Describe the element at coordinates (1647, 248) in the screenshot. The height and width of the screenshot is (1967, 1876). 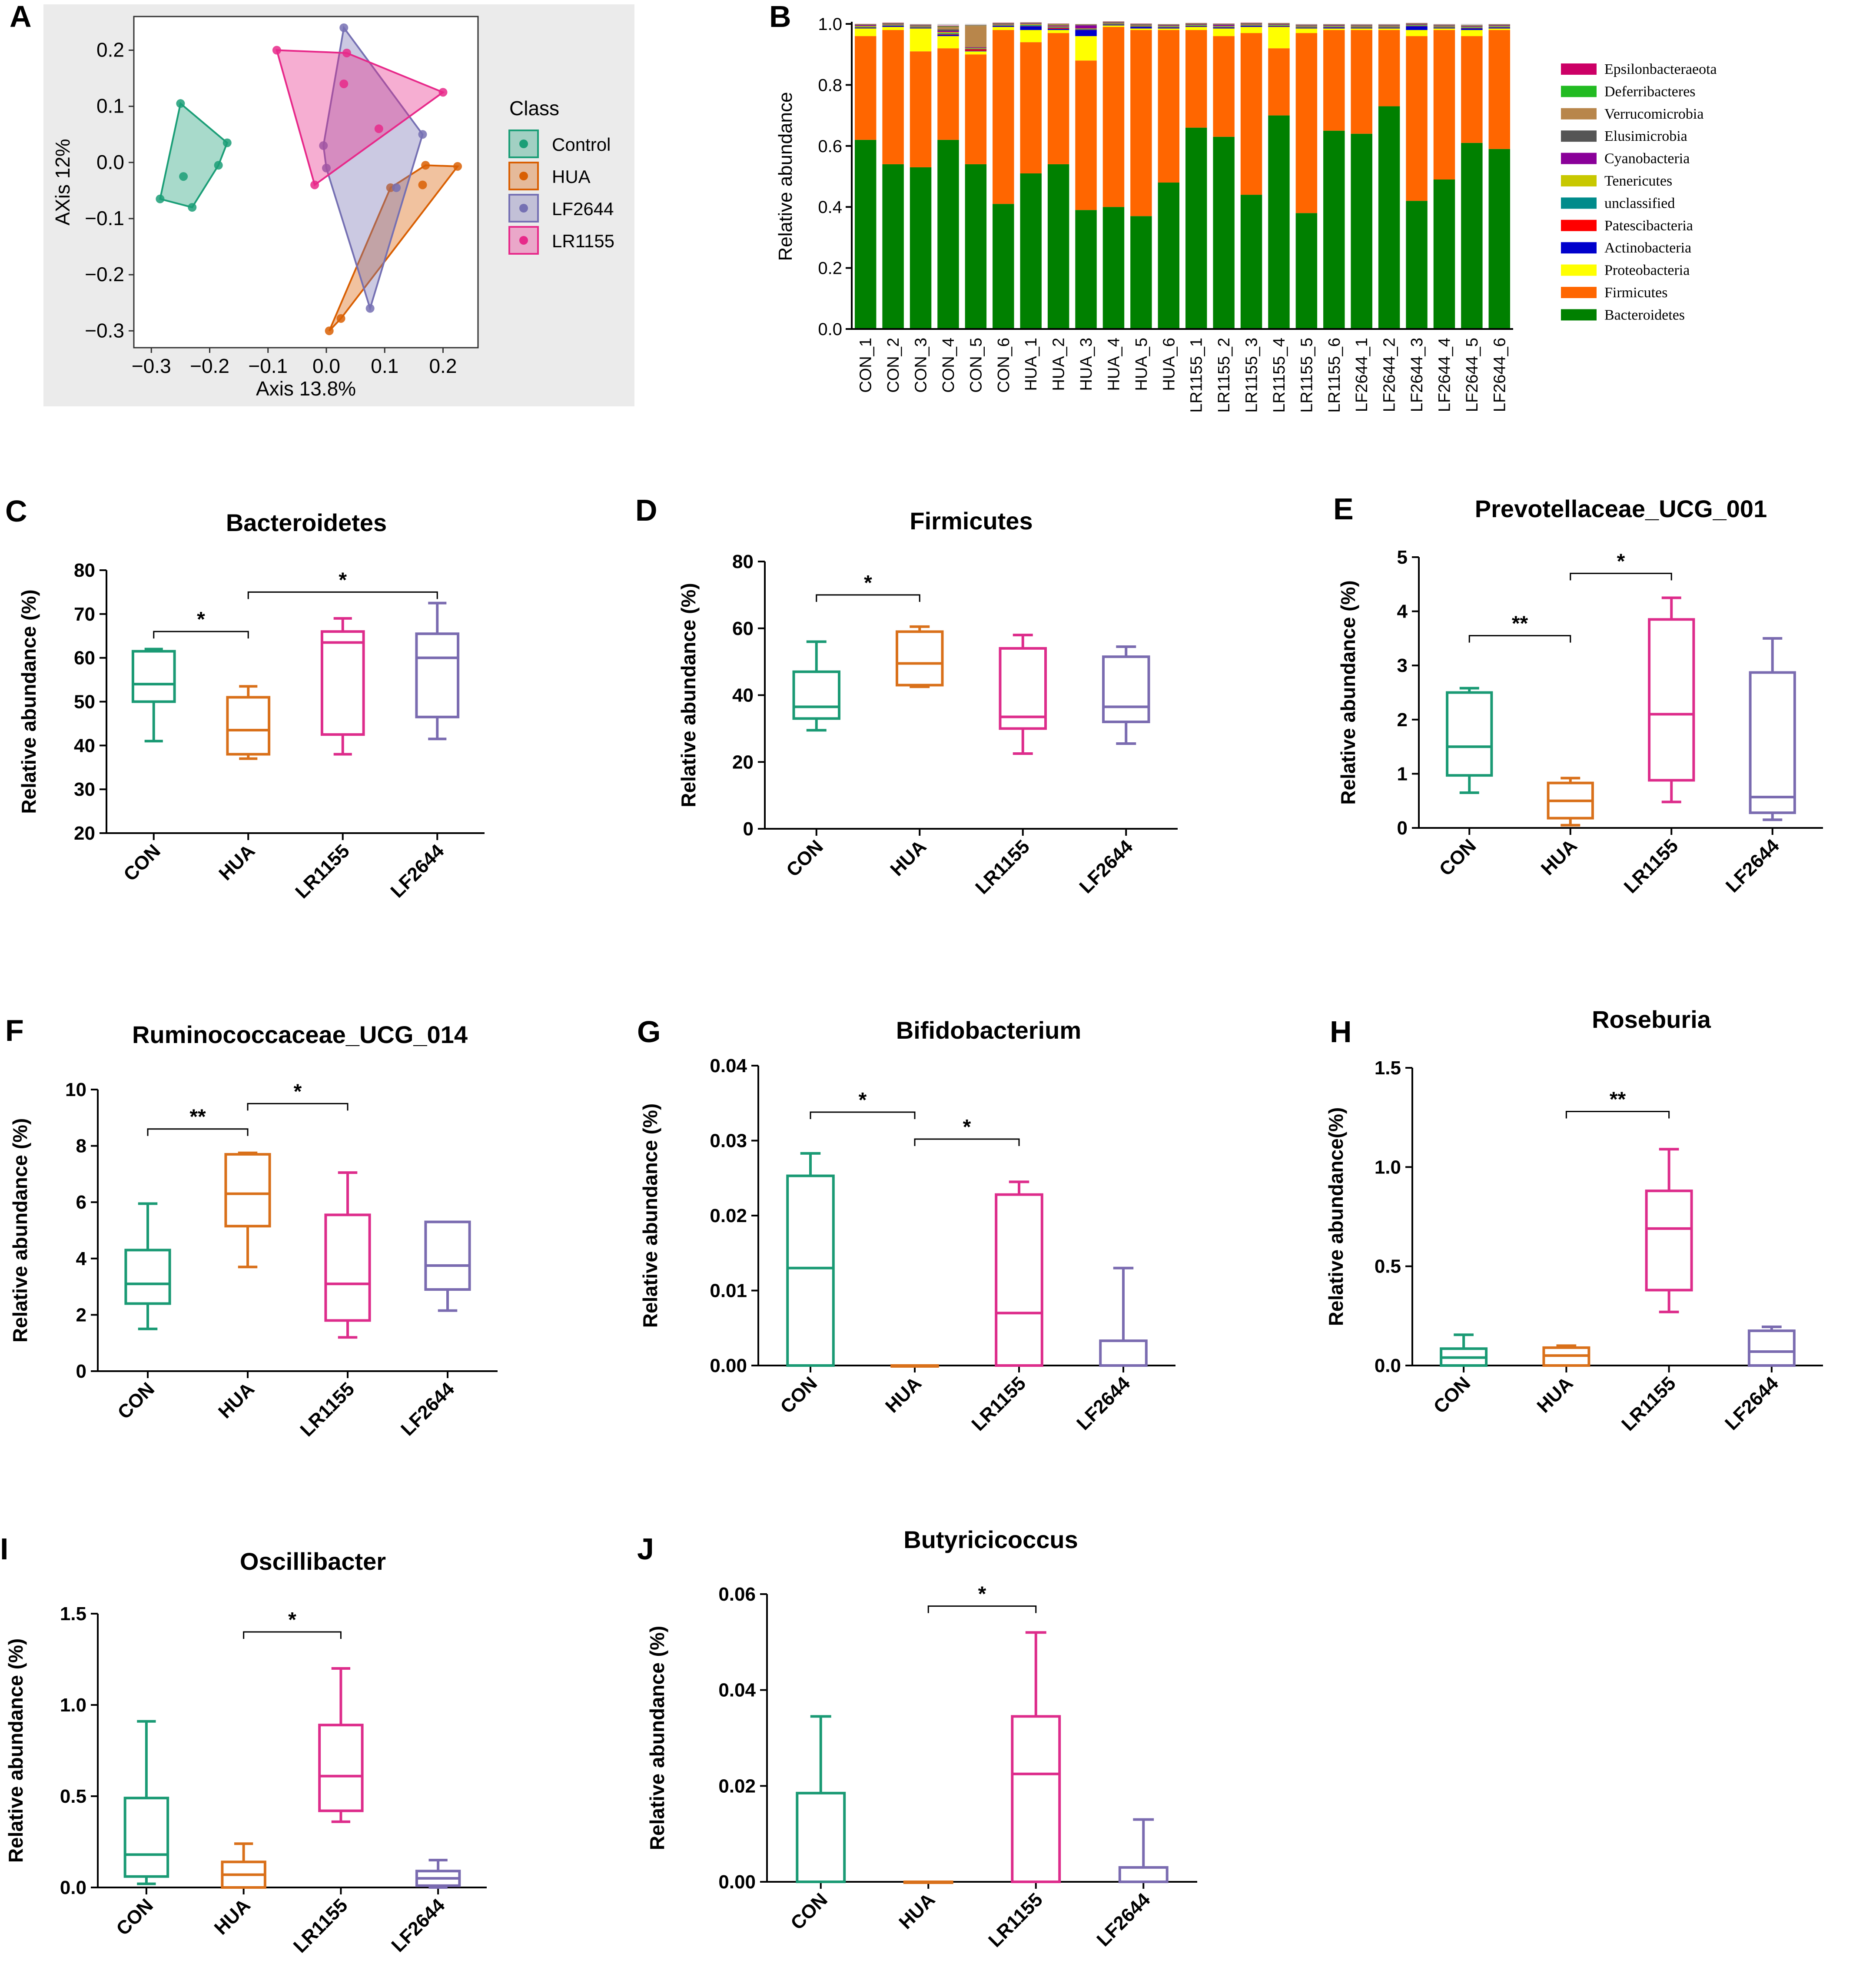
I see `legend-label-actinobacteria: Actinobacteria` at that location.